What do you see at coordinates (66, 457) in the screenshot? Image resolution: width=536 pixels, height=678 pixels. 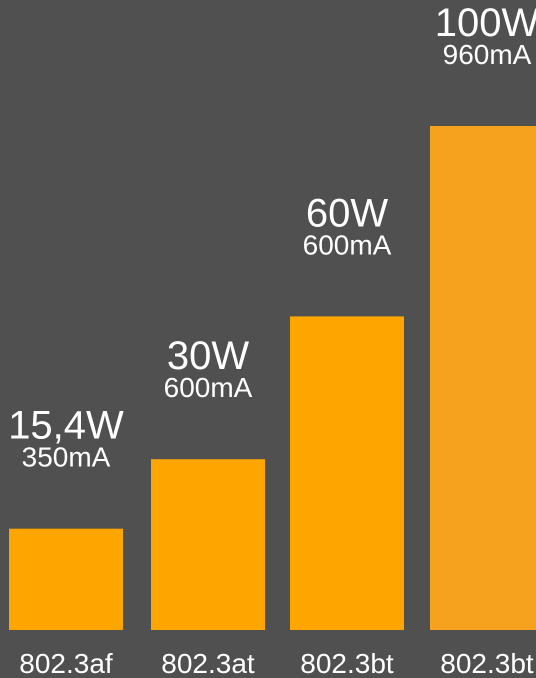 I see `current-label: 350mA` at bounding box center [66, 457].